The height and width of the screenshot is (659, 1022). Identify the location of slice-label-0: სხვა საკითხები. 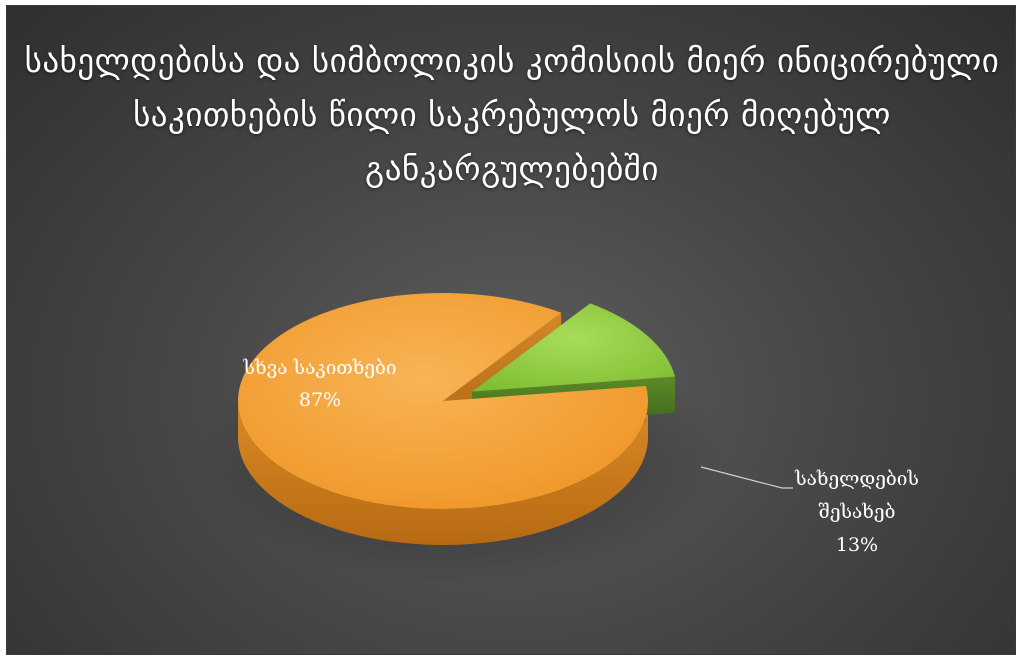
(320, 368).